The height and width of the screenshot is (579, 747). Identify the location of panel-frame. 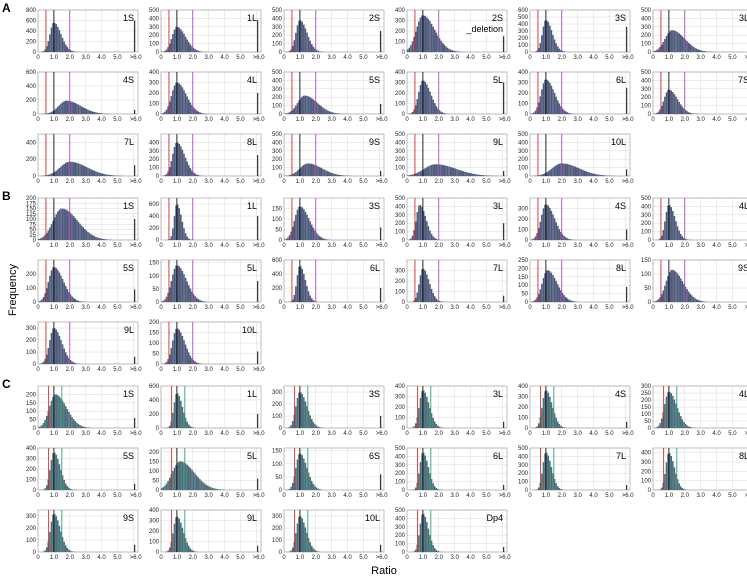
(88, 531).